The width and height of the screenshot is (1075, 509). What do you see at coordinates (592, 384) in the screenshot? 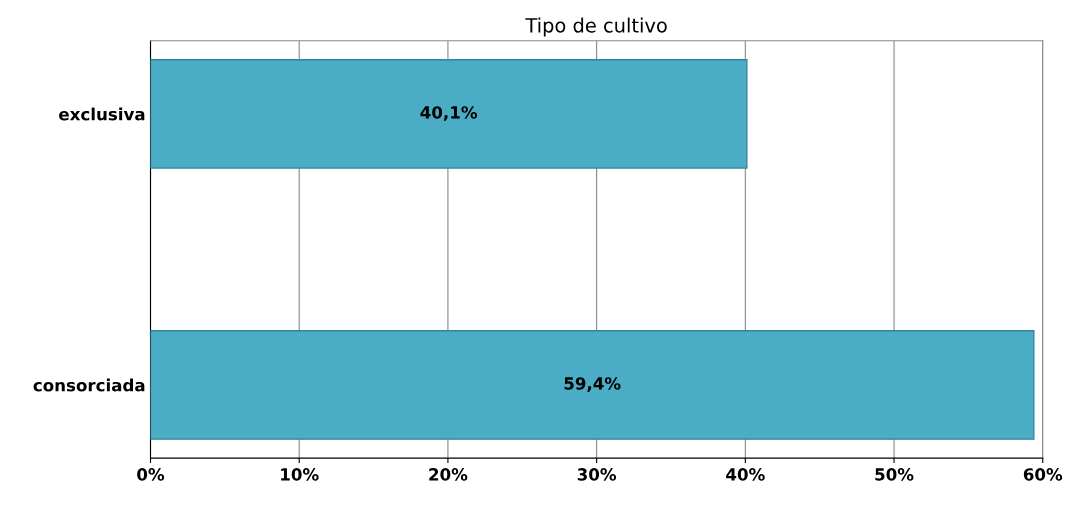
I see `data-label: 59,4%` at bounding box center [592, 384].